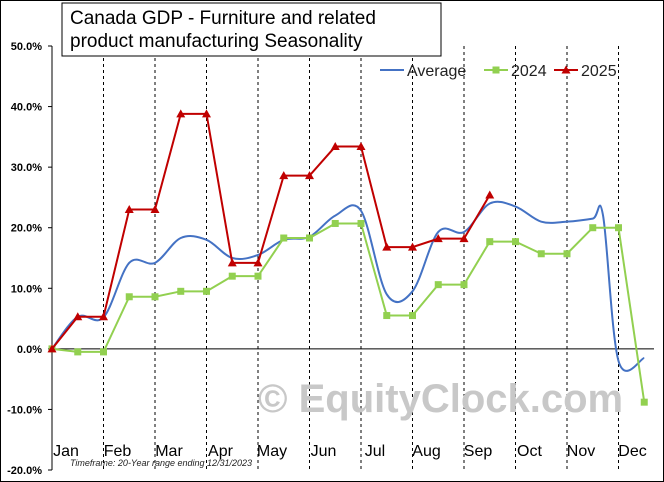  I want to click on y-tick-label: 40.0%, so click(26, 108).